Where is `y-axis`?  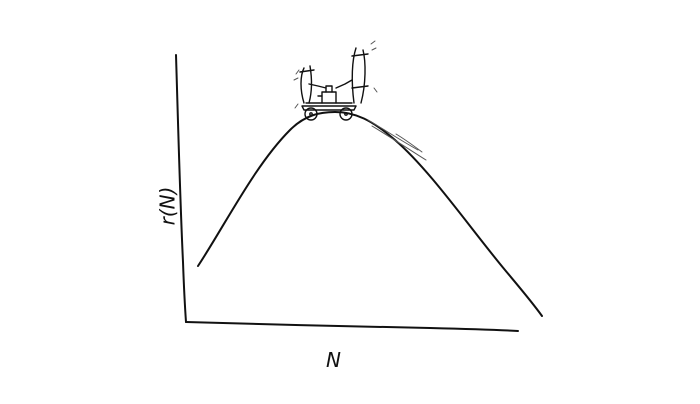
y-axis is located at coordinates (181, 188).